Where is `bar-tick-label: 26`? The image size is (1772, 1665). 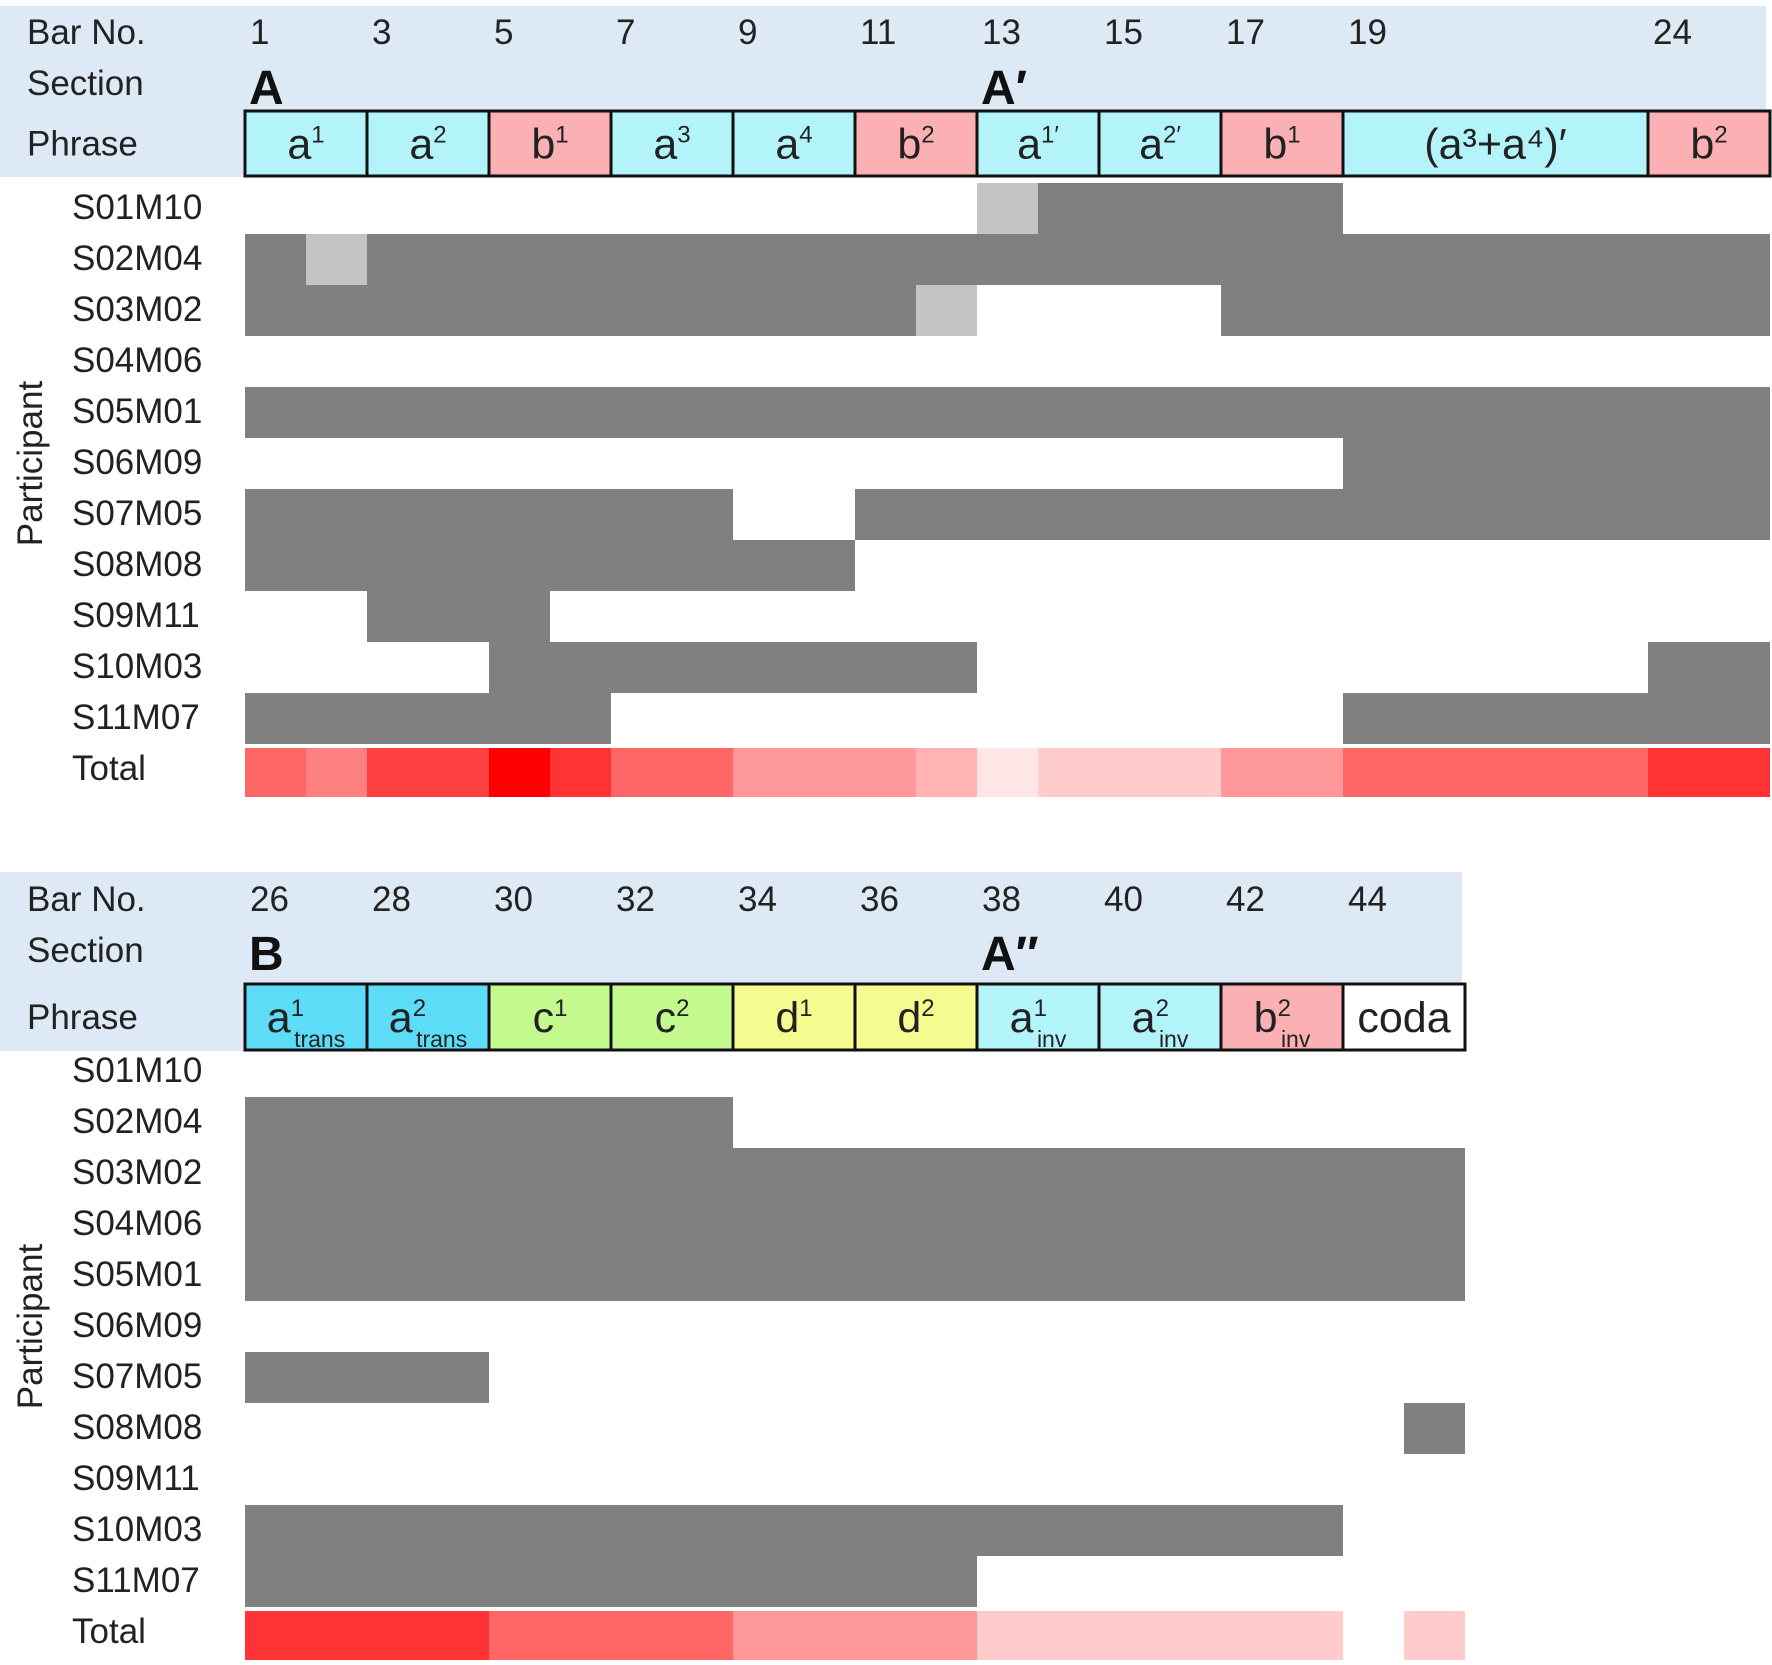
bar-tick-label: 26 is located at coordinates (269, 899).